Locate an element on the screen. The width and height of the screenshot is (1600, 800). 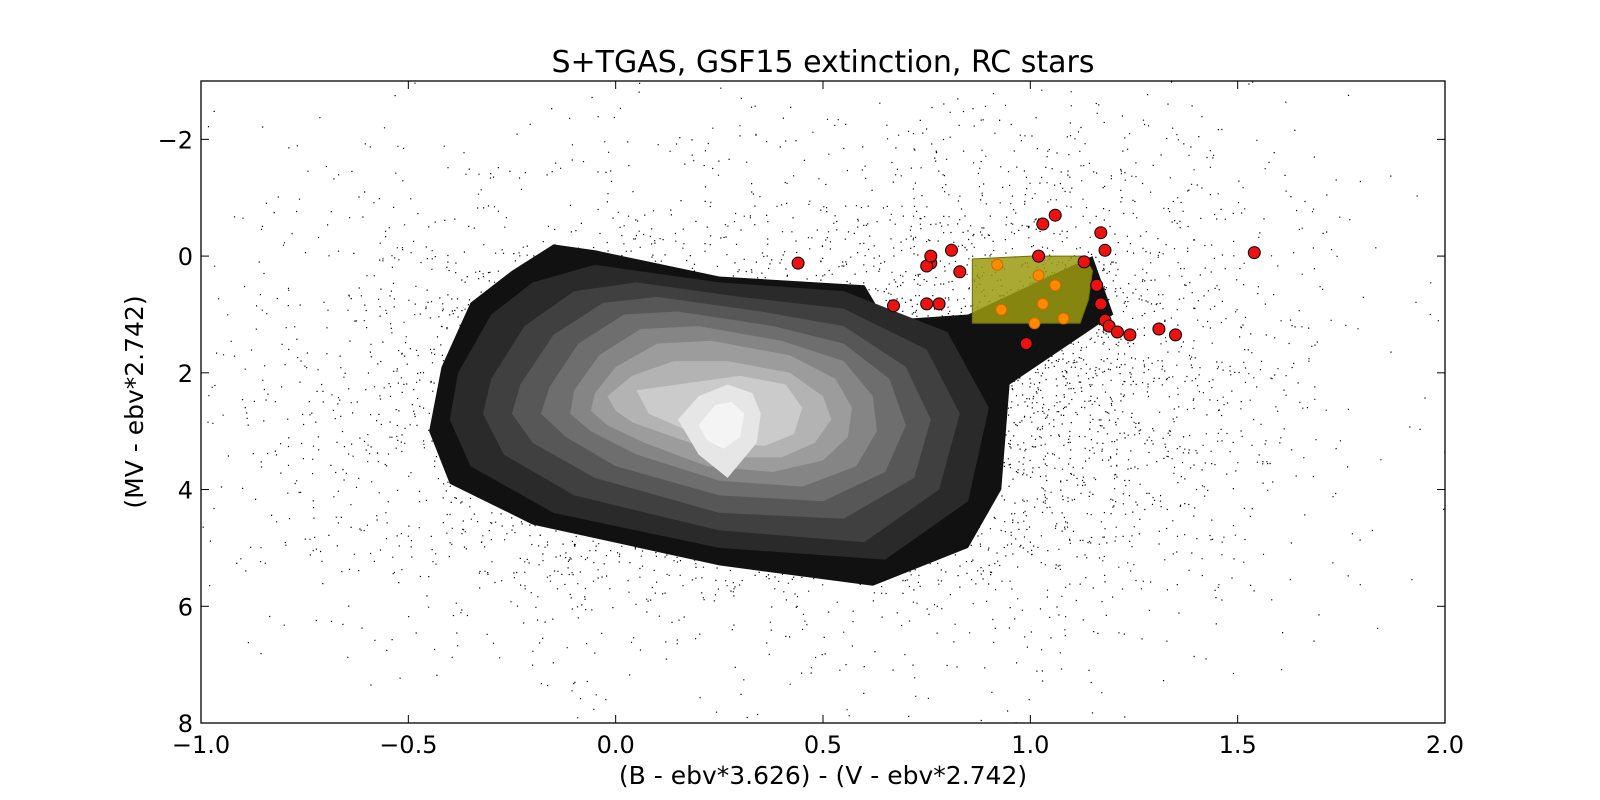
x-axis-label: (B - ebv*3.626) - (V - ebv*2.742) is located at coordinates (823, 775).